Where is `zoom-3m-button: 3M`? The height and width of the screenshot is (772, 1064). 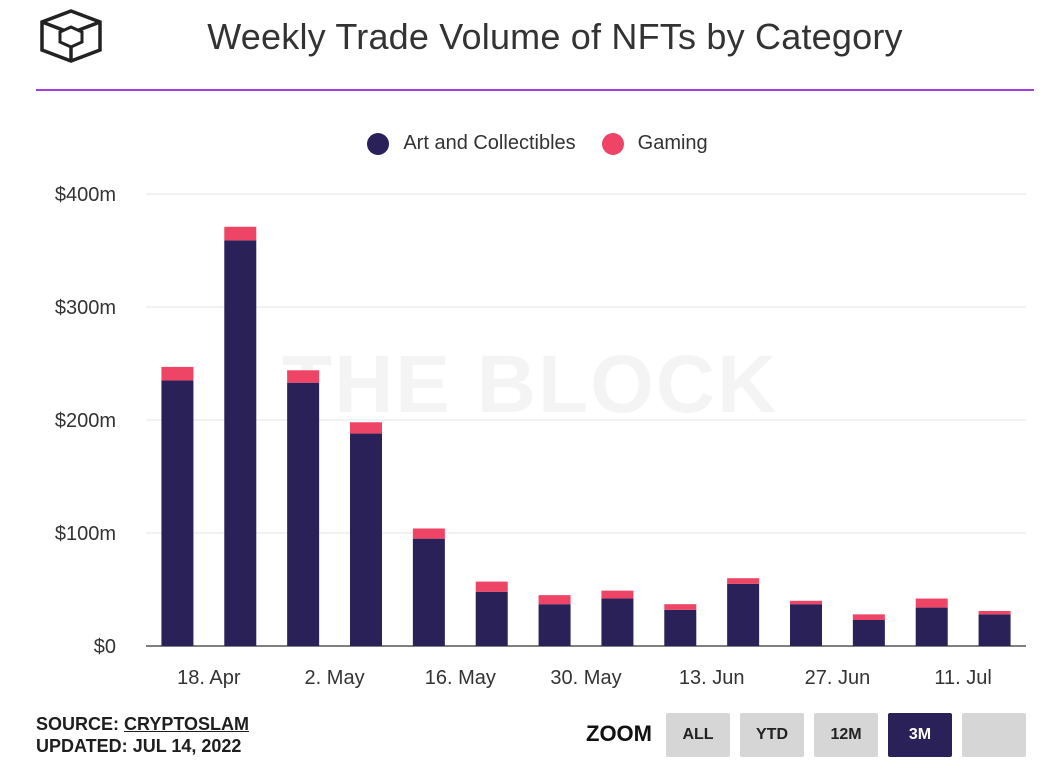 zoom-3m-button: 3M is located at coordinates (920, 735).